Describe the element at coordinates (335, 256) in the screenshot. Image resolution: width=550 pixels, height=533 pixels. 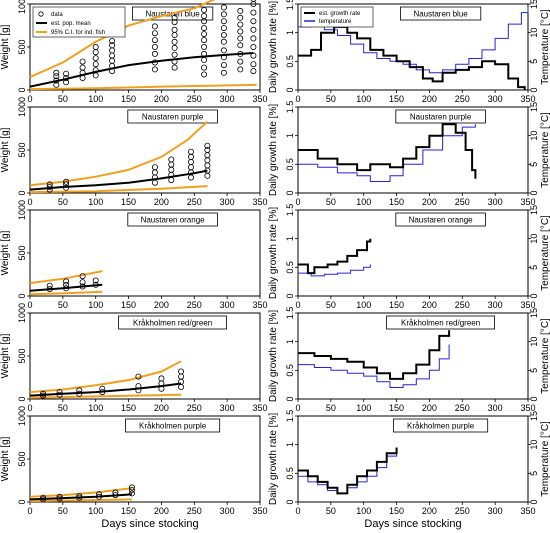
I see `growth-rate-line` at that location.